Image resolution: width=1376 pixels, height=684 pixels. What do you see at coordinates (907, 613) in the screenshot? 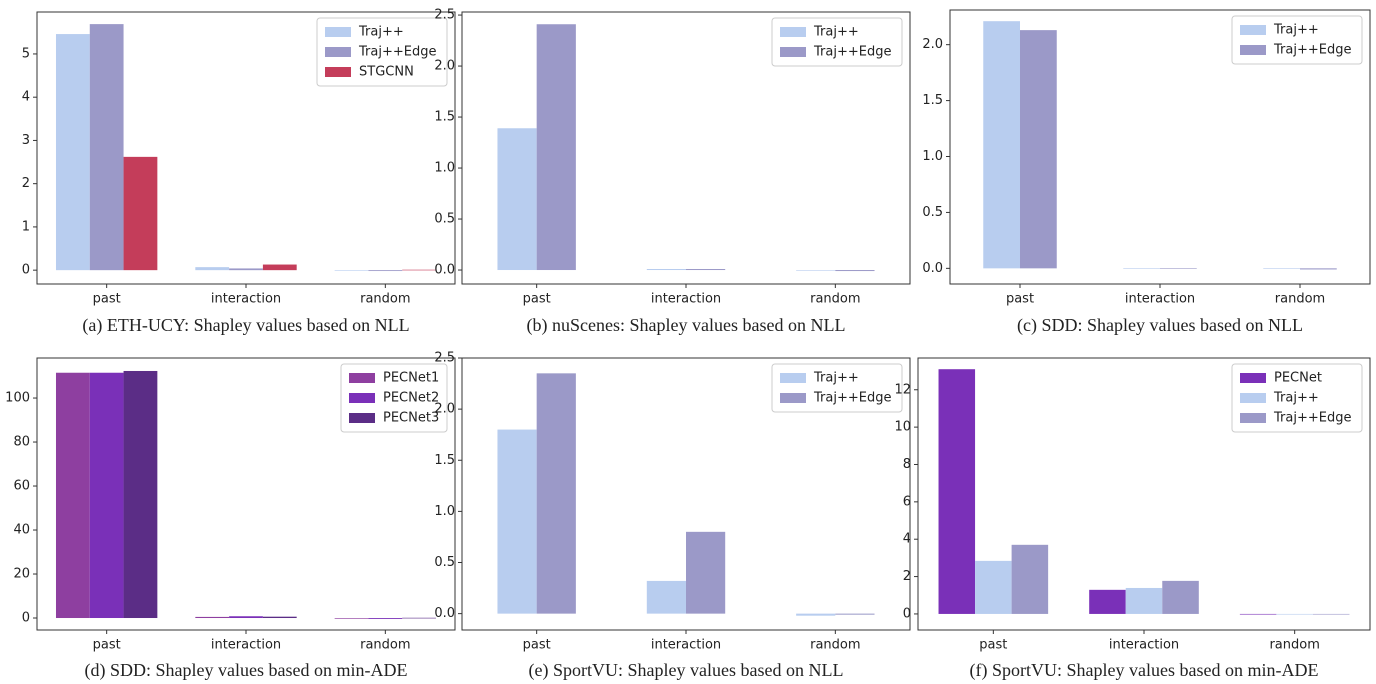
I see `y-tick-label: 0` at bounding box center [907, 613].